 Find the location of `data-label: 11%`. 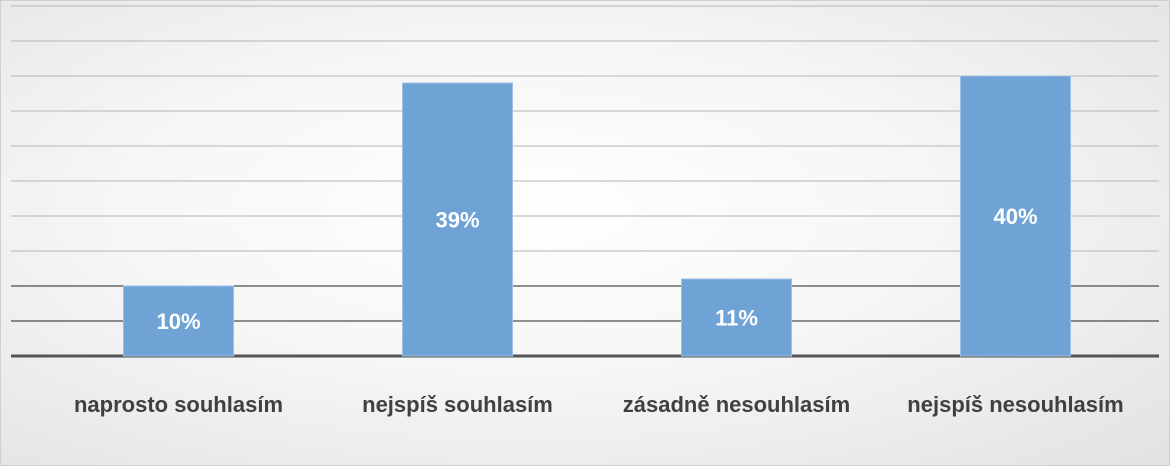

data-label: 11% is located at coordinates (736, 317).